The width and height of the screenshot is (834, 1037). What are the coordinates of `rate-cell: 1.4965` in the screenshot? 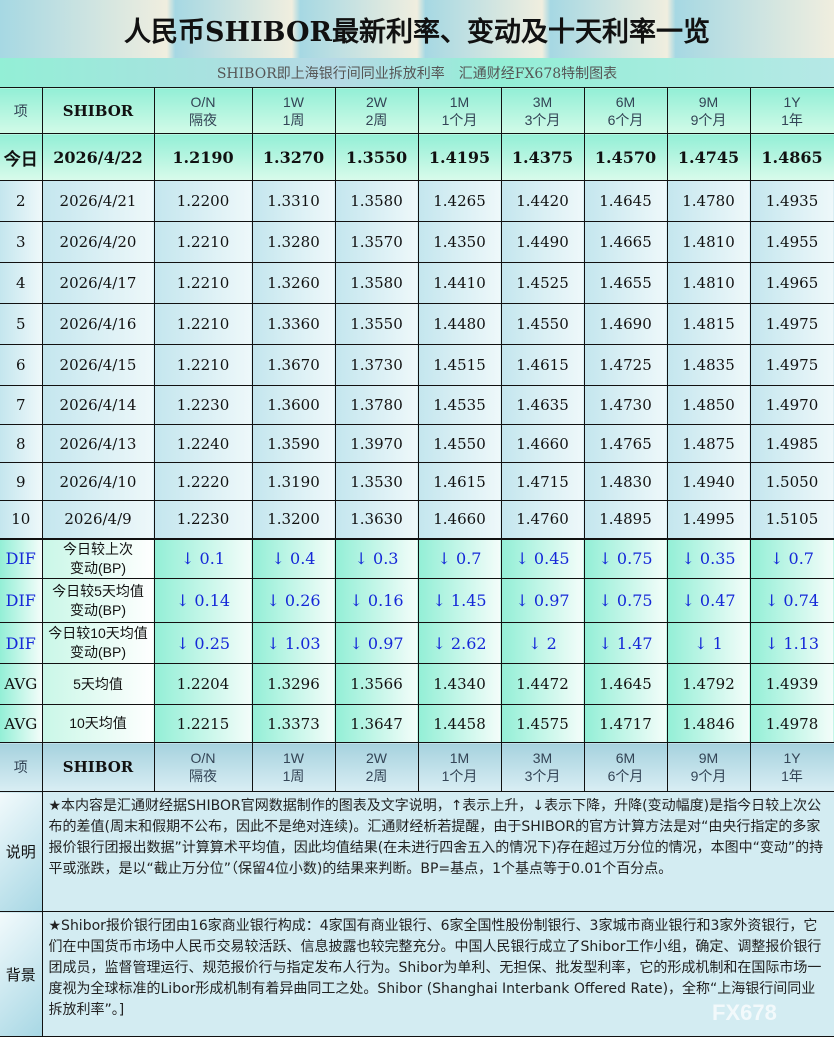 It's located at (791, 283).